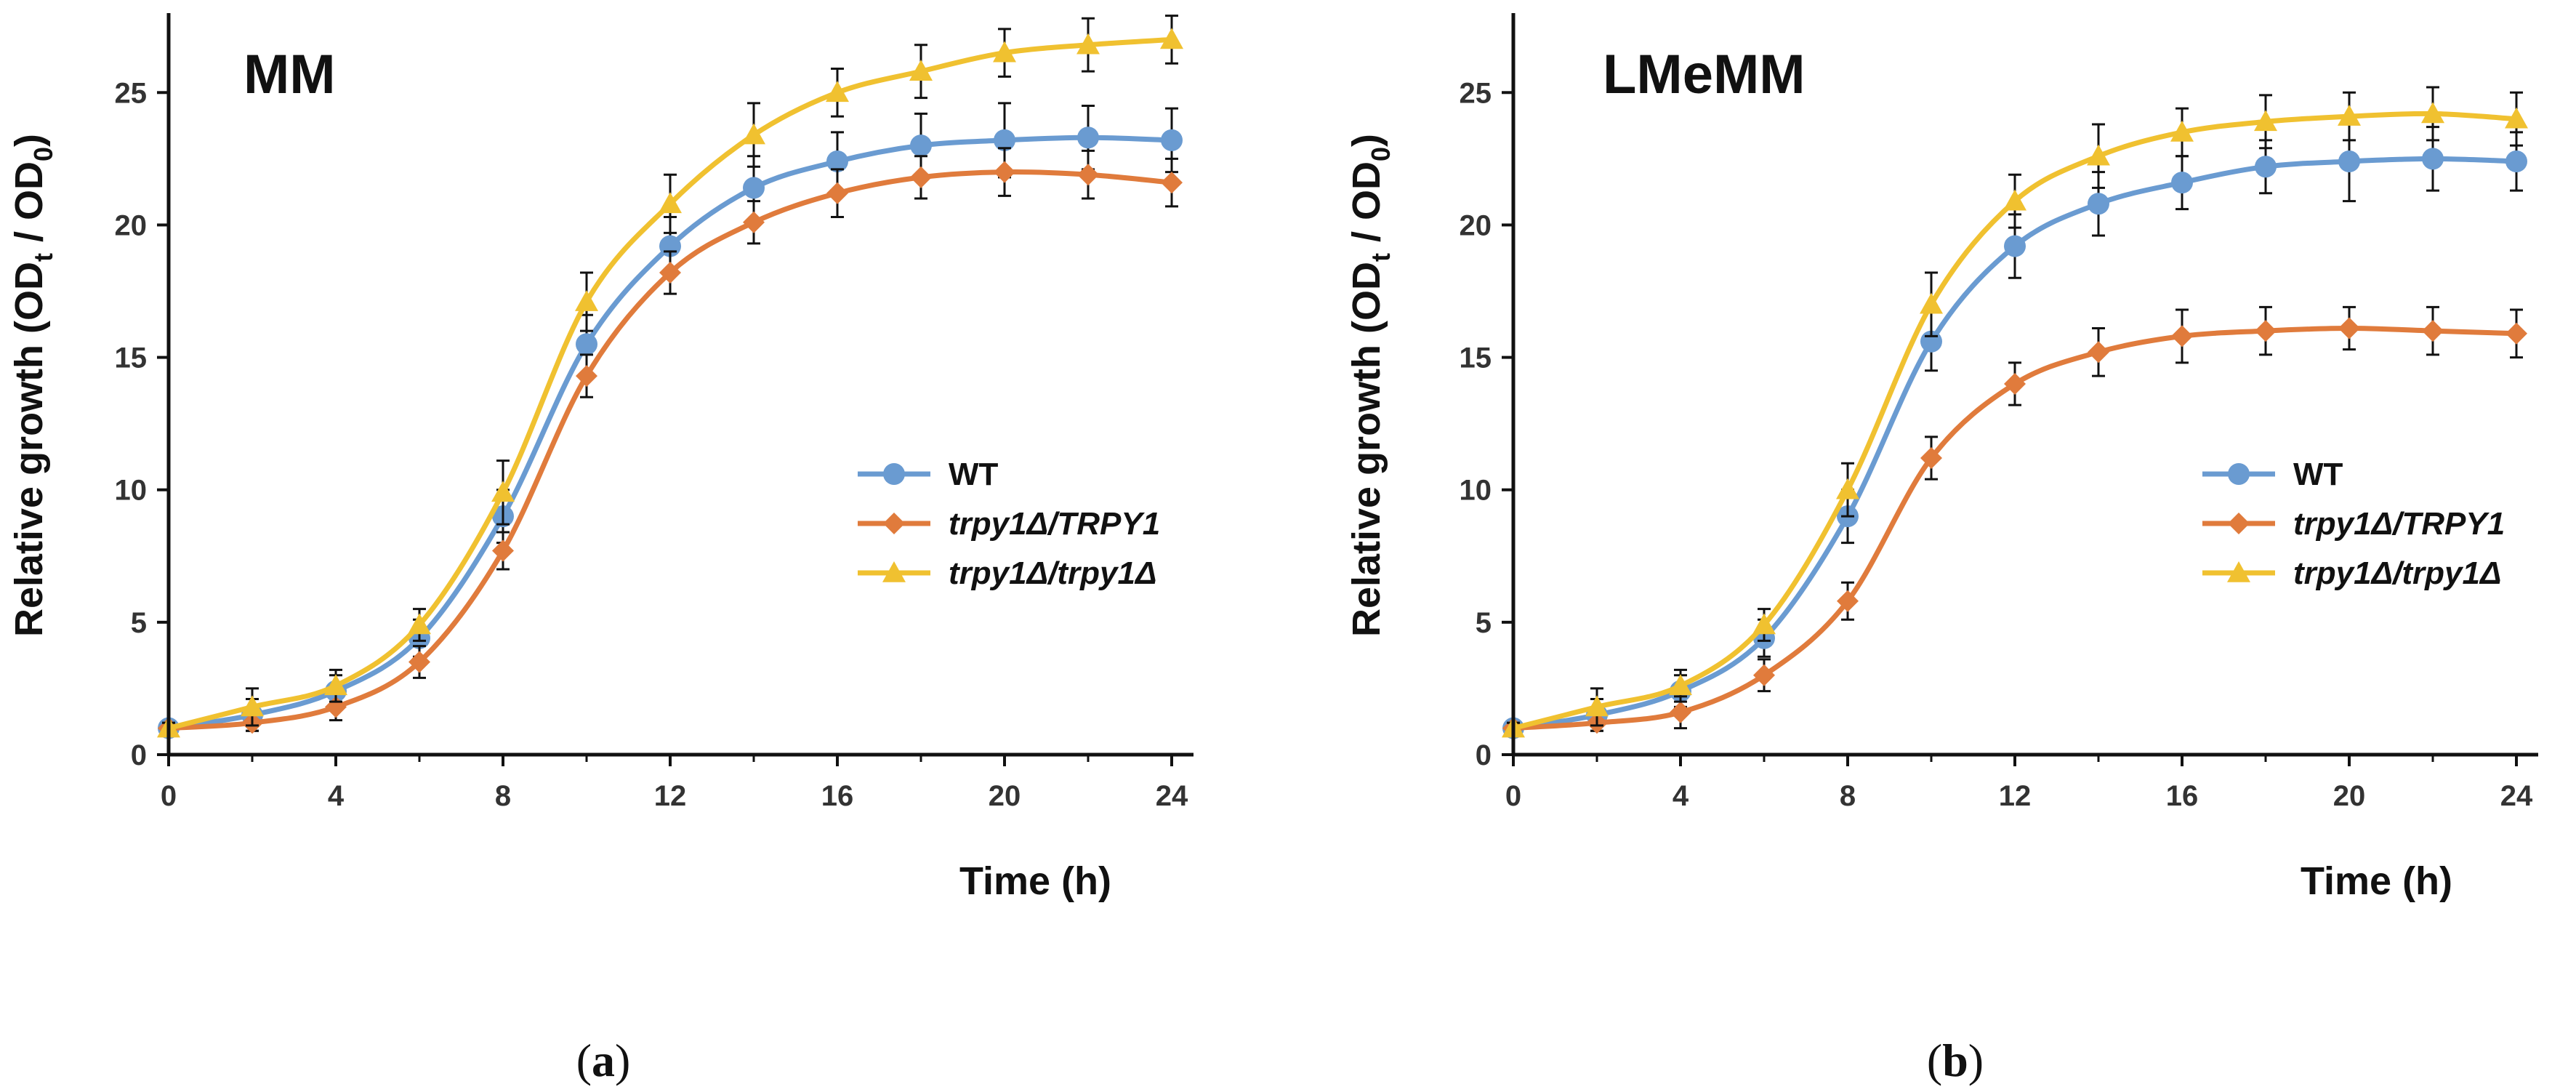 This screenshot has width=2576, height=1092. What do you see at coordinates (1035, 881) in the screenshot?
I see `panel-a-x-axis-title: Time (h)` at bounding box center [1035, 881].